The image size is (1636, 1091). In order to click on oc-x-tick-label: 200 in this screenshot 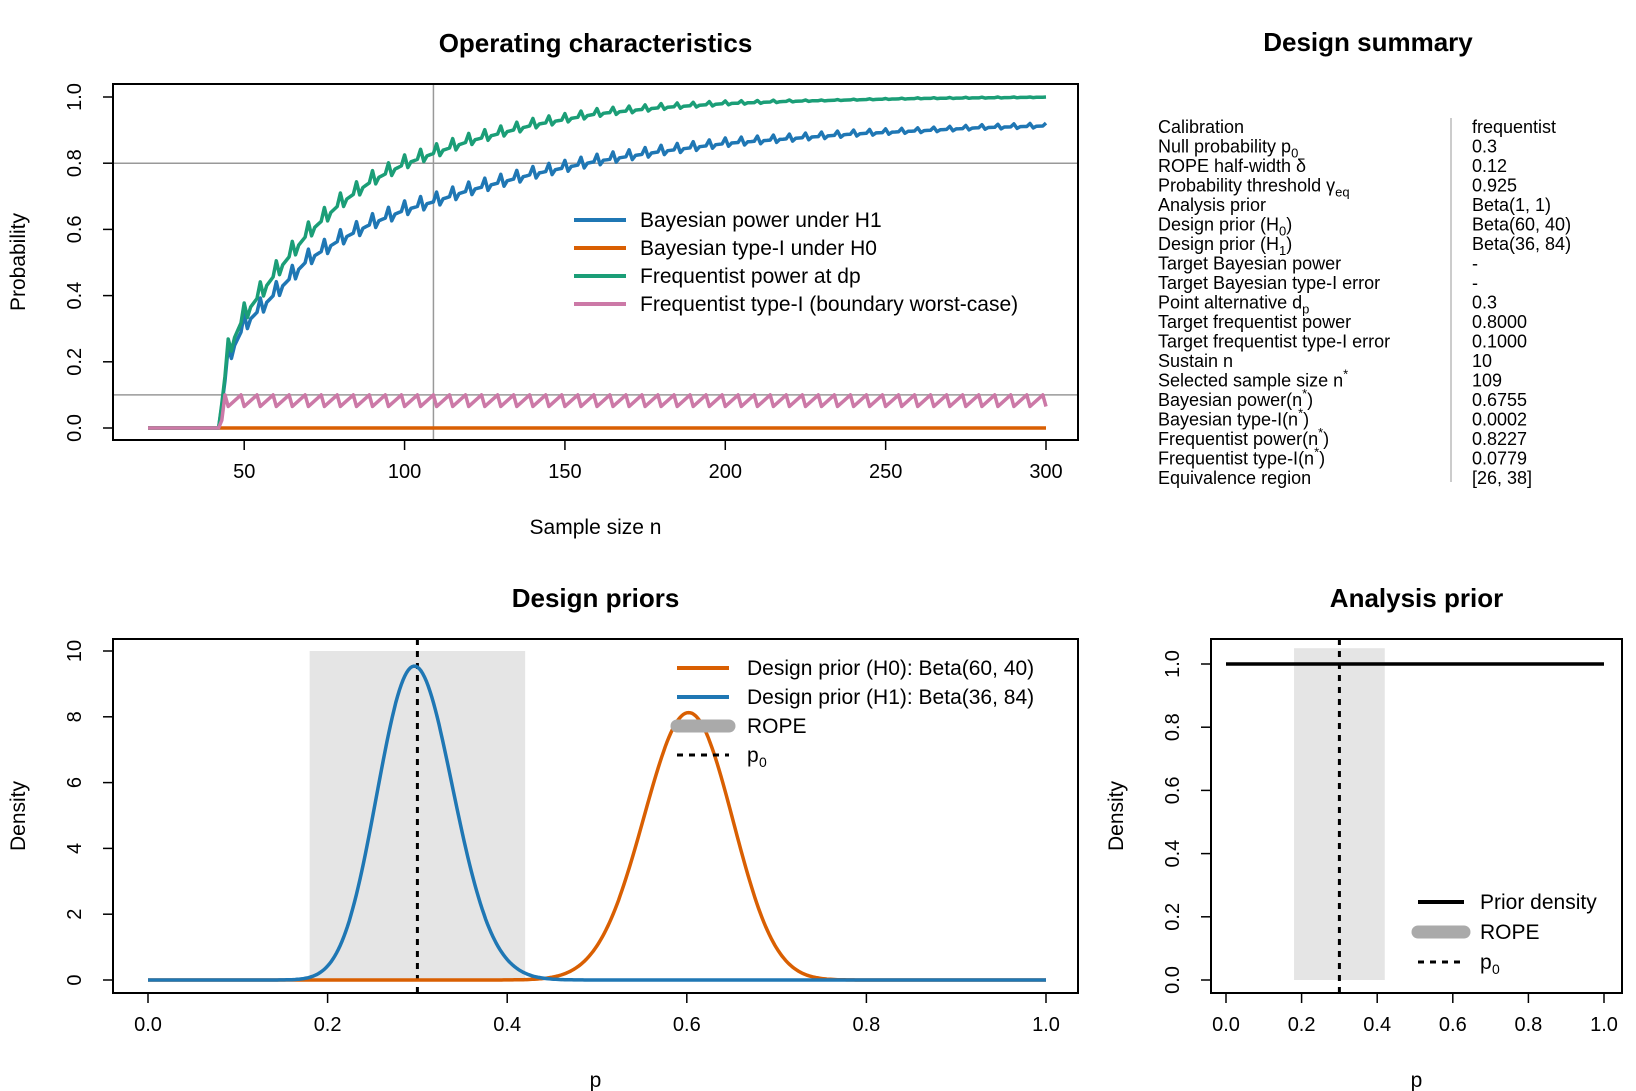, I will do `click(725, 472)`.